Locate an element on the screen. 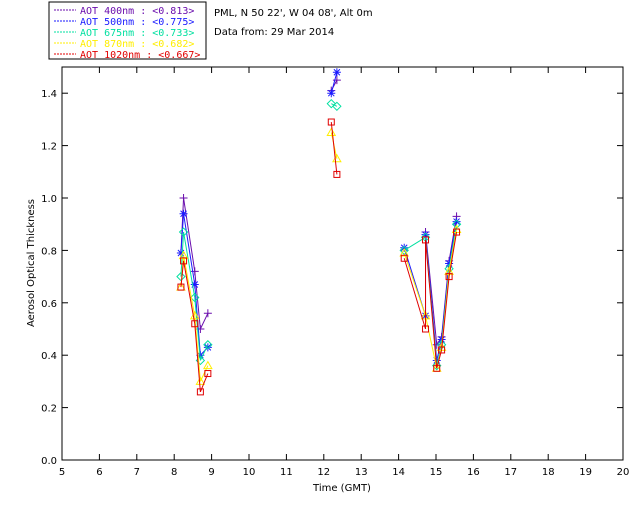 The image size is (640, 512). y-tick-label: 0.0 is located at coordinates (49, 461).